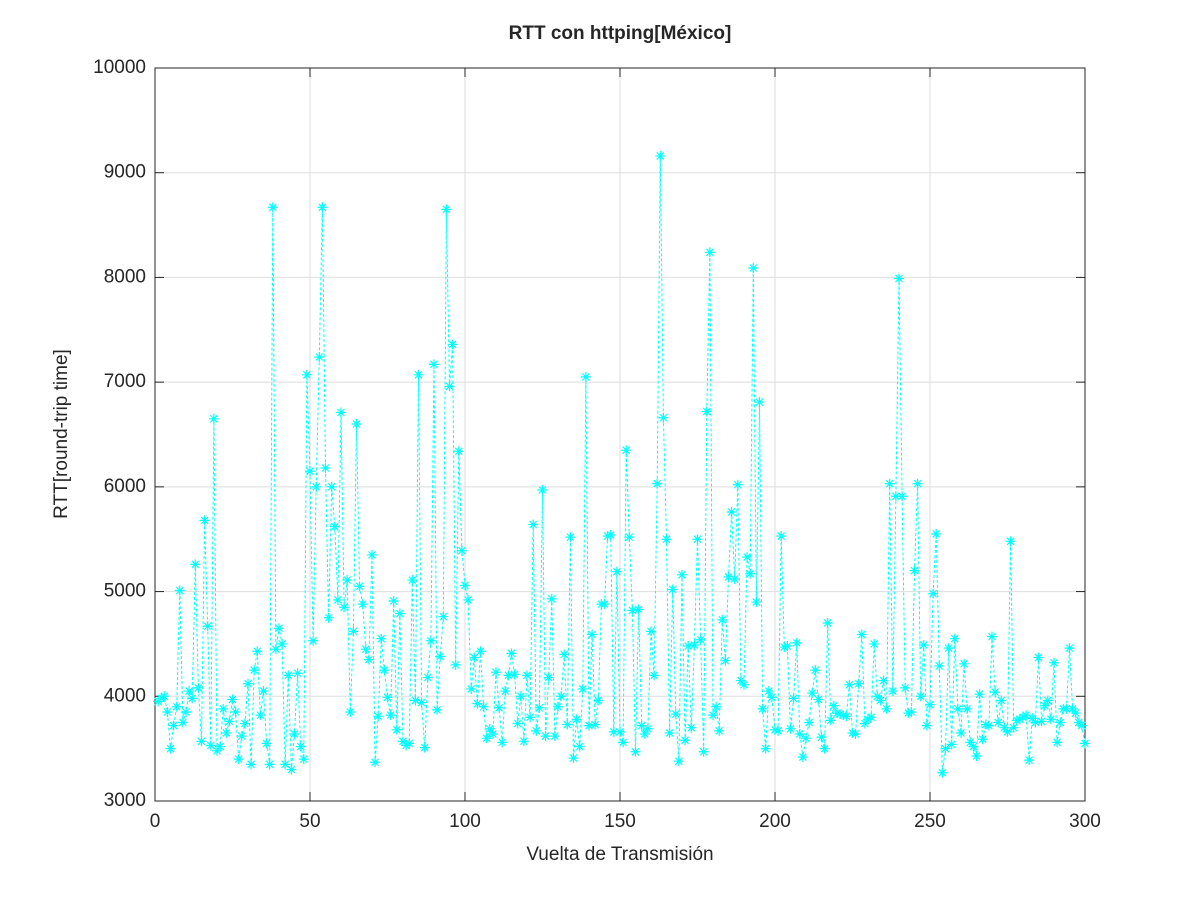 Image resolution: width=1200 pixels, height=905 pixels. Describe the element at coordinates (620, 821) in the screenshot. I see `x-tick-label: 150` at that location.